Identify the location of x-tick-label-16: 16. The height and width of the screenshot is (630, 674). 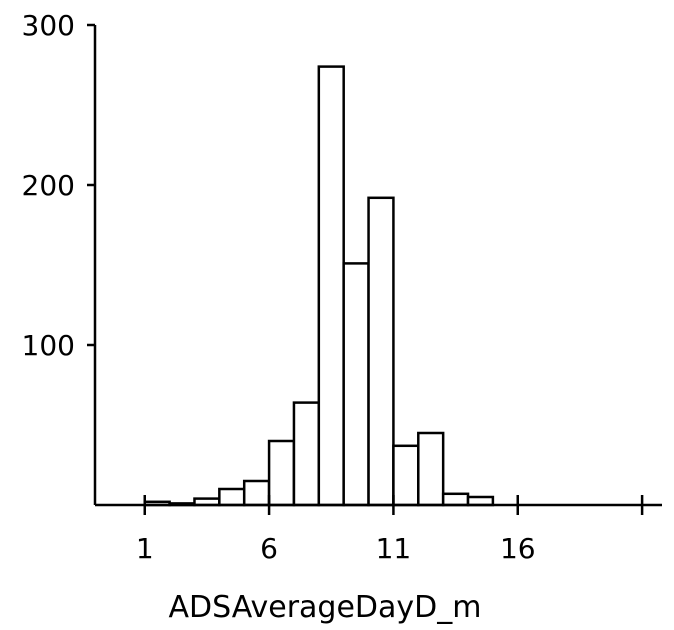
(518, 548).